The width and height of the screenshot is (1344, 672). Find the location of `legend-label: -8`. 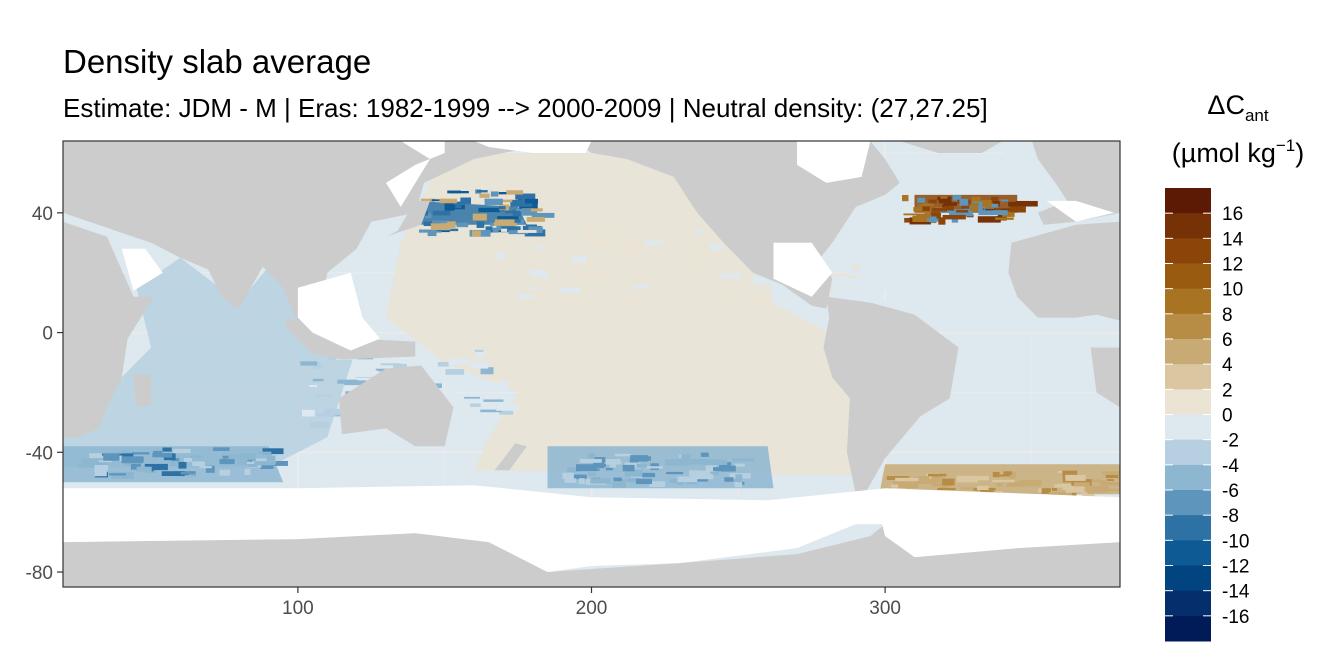

legend-label: -8 is located at coordinates (1230, 516).